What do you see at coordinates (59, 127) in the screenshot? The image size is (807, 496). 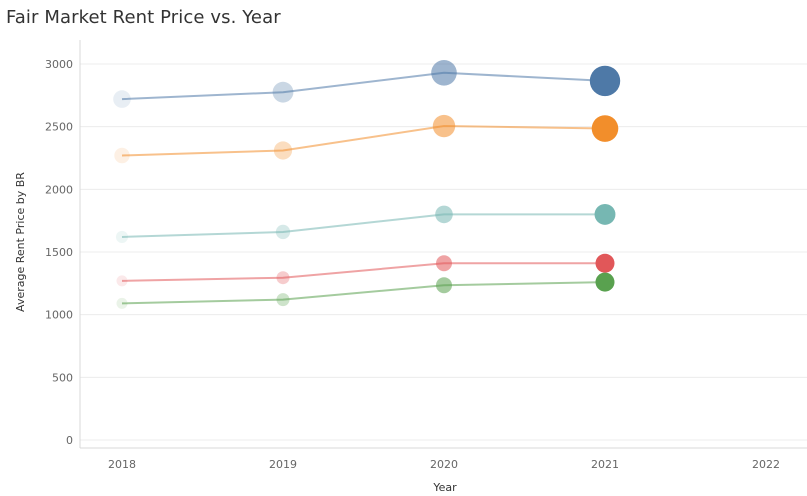 I see `y-tick-label: 2500` at bounding box center [59, 127].